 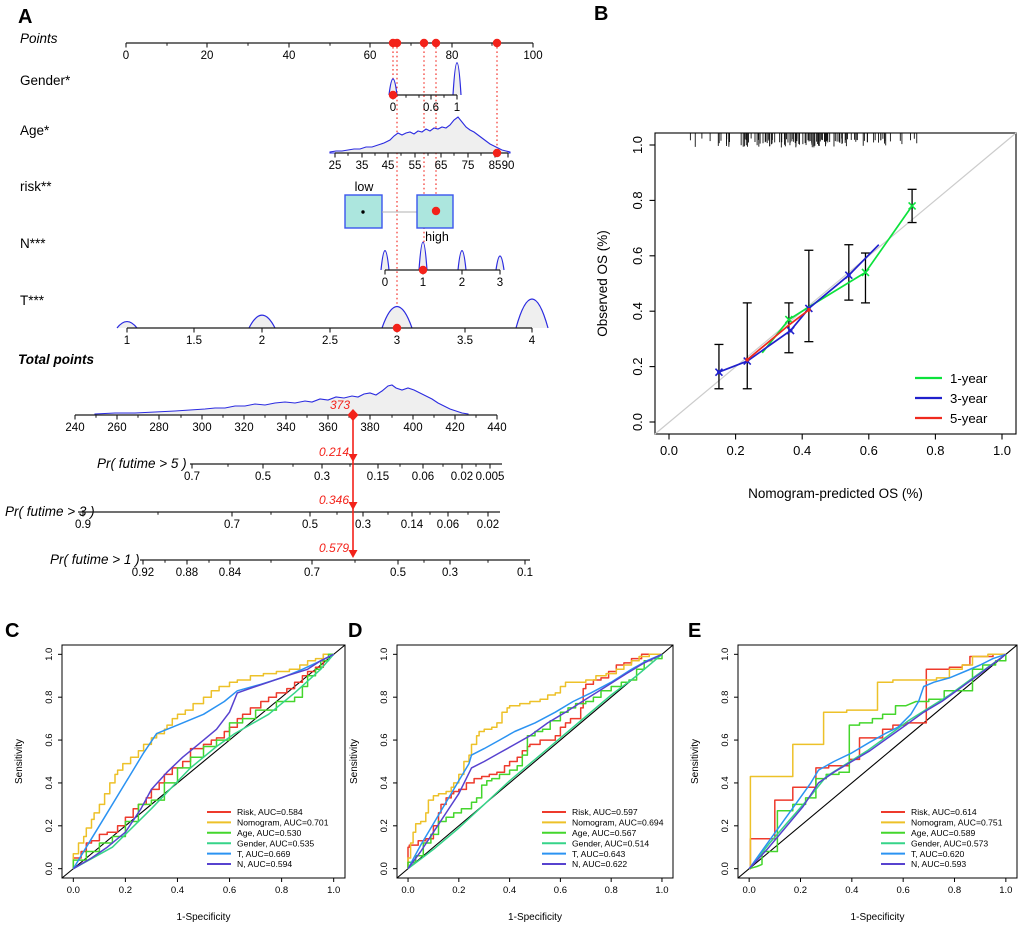 I want to click on pr5-tick-label: 0.5, so click(x=263, y=477).